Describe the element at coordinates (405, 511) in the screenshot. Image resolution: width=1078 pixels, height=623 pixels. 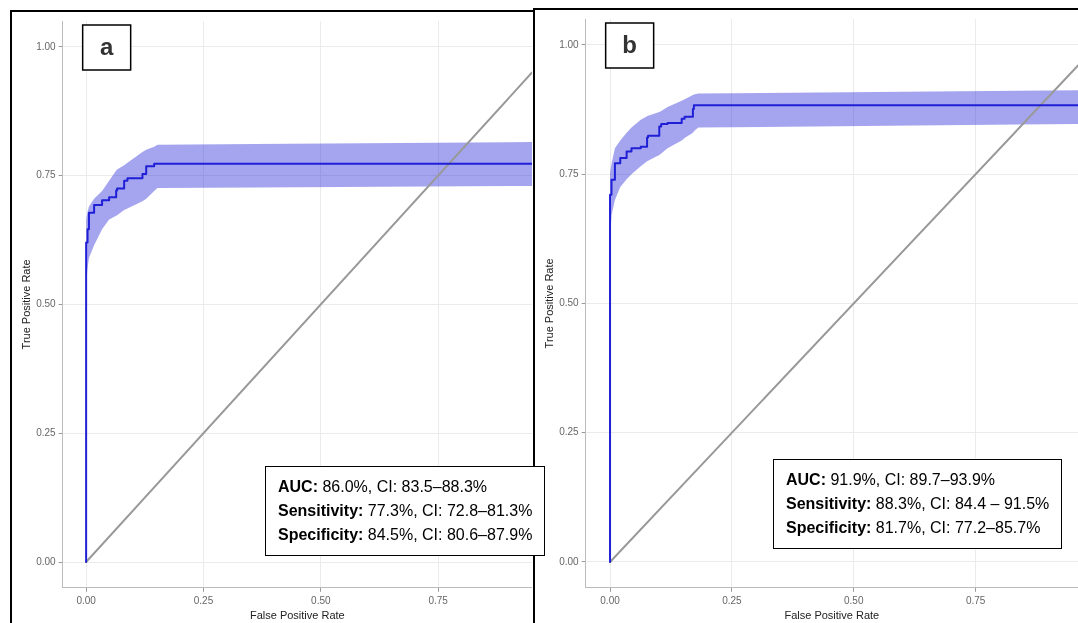
I see `annotation: Sensitivity: 77.3%, CI: 72.8–81.3%` at that location.